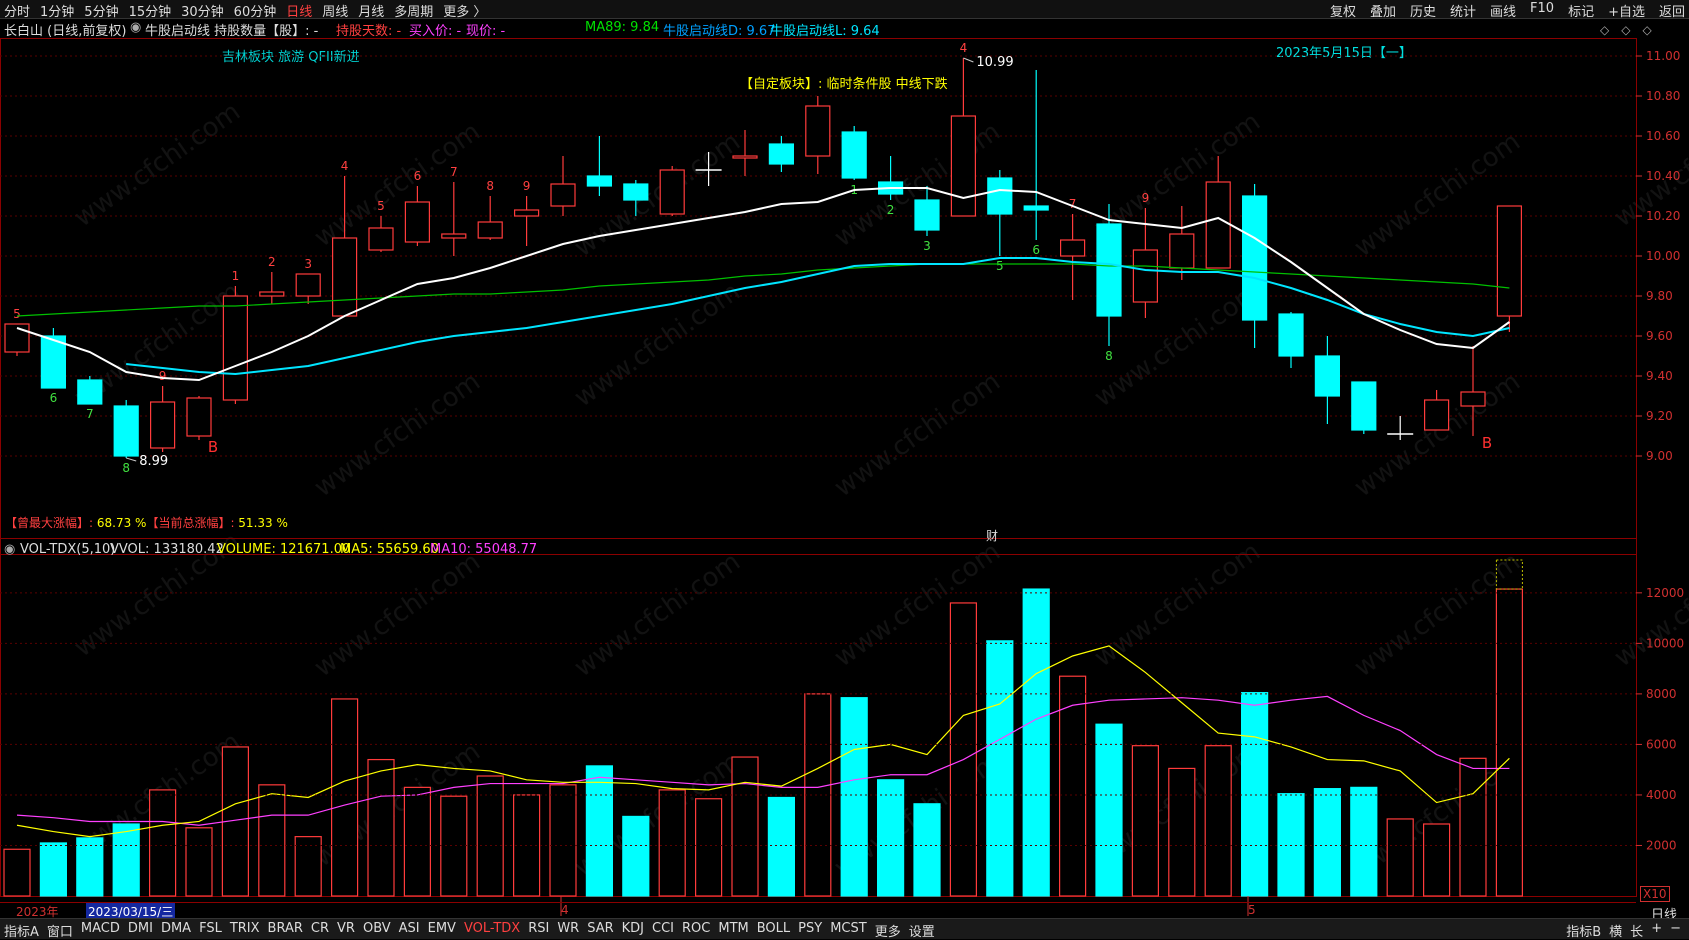 This screenshot has width=1689, height=940. I want to click on period-tab: 月线, so click(371, 12).